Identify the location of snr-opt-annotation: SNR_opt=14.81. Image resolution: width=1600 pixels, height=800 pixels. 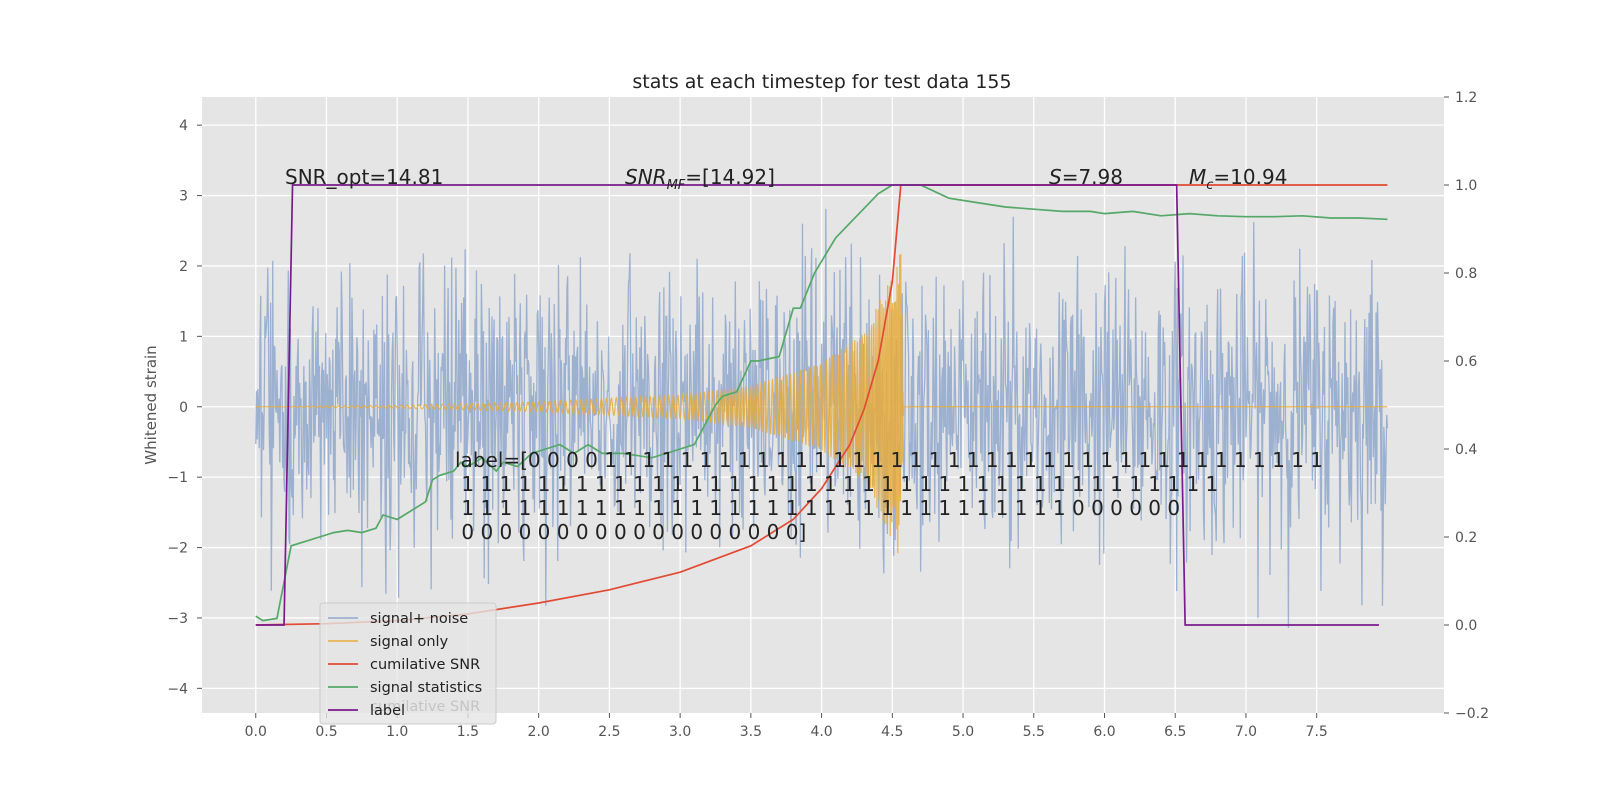
(364, 177).